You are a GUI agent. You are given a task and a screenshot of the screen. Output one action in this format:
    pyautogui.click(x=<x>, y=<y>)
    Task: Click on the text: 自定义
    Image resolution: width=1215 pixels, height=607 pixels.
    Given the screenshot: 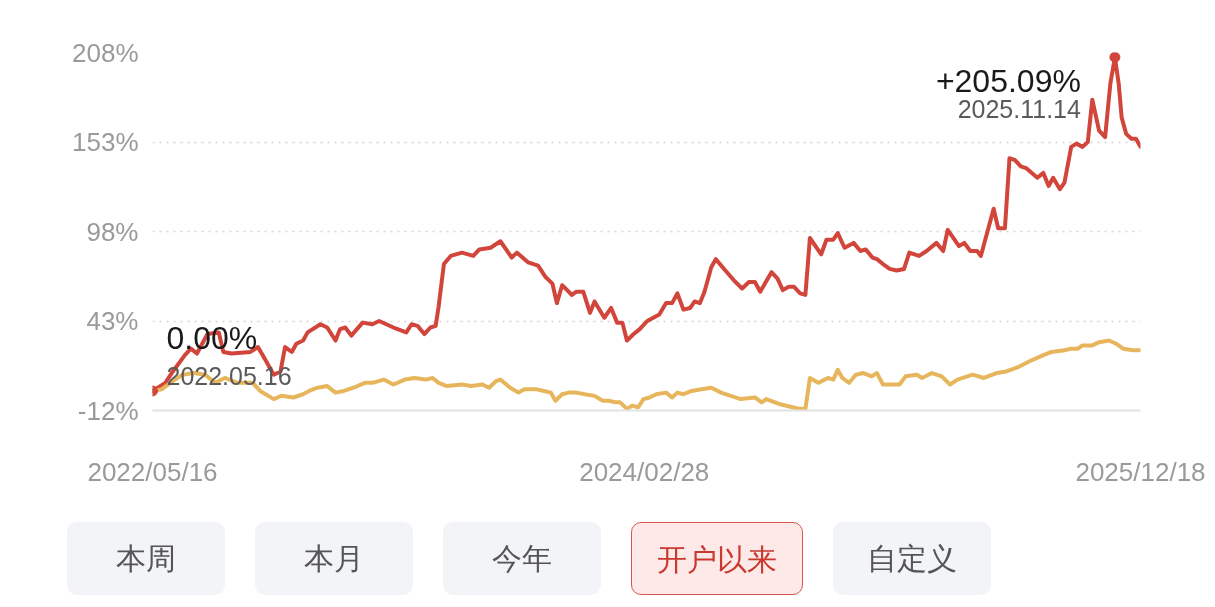 What is the action you would take?
    pyautogui.click(x=912, y=558)
    